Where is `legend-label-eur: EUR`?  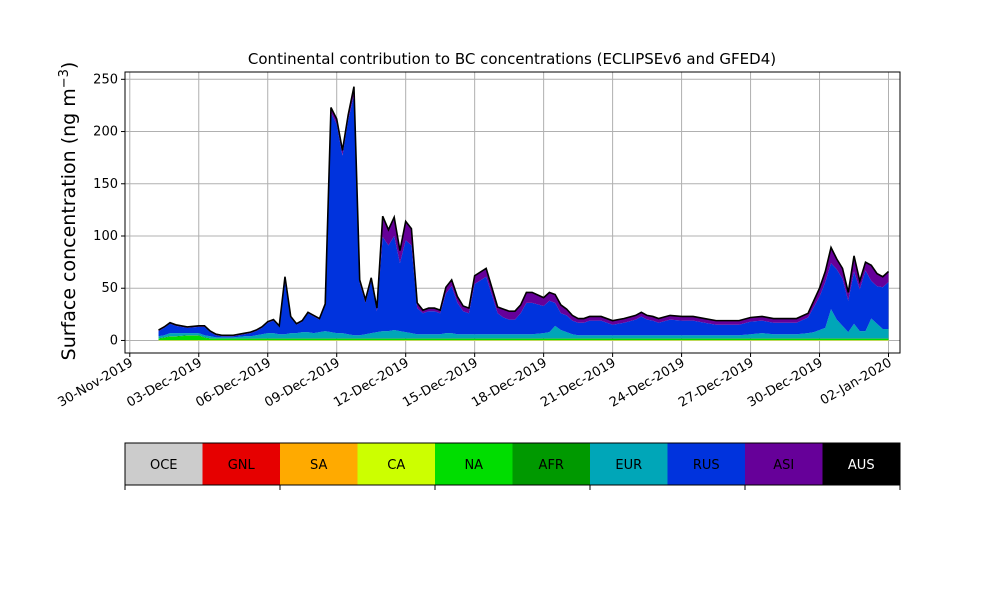 legend-label-eur: EUR is located at coordinates (628, 465).